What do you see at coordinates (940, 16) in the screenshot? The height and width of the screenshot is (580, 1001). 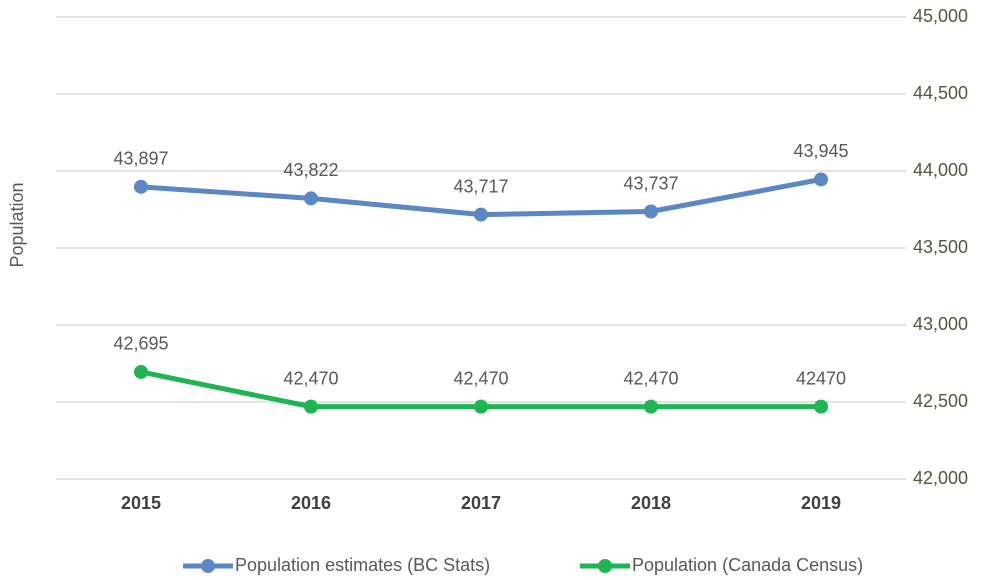 I see `y-tick-label: 45,000` at bounding box center [940, 16].